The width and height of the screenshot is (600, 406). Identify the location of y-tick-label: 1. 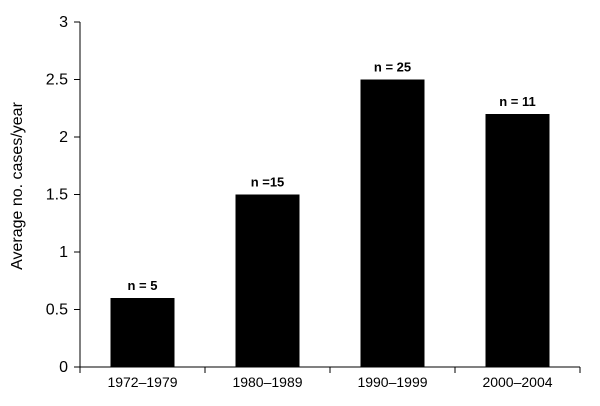
(63, 252).